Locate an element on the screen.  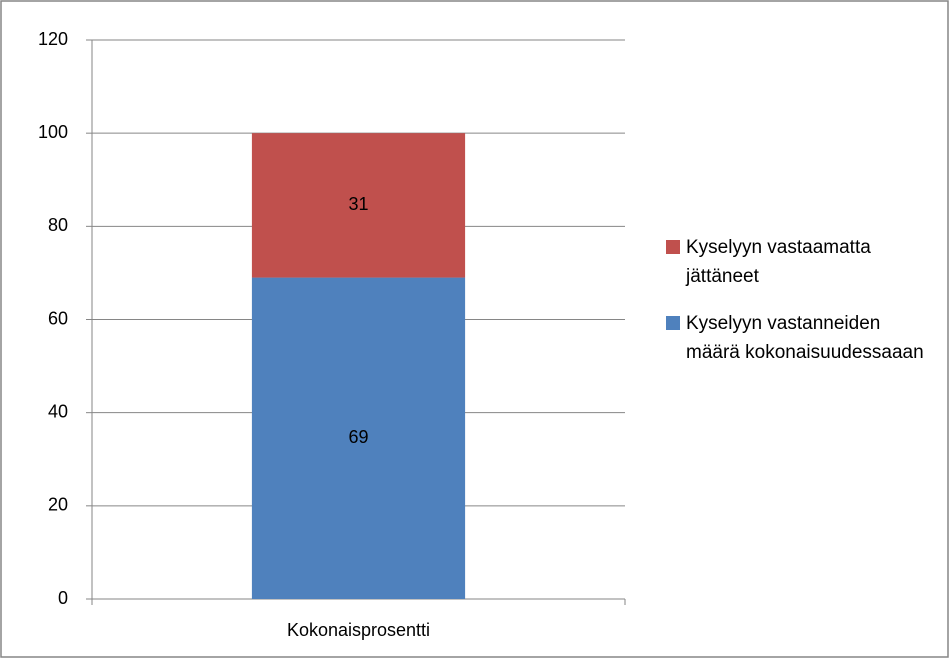
y-tick-label: 120 is located at coordinates (53, 39).